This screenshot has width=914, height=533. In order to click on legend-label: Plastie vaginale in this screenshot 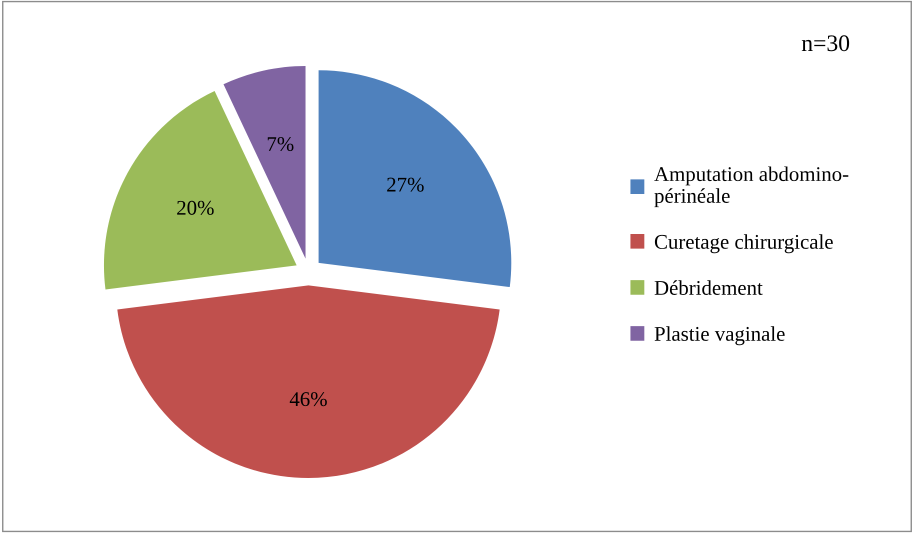, I will do `click(719, 336)`.